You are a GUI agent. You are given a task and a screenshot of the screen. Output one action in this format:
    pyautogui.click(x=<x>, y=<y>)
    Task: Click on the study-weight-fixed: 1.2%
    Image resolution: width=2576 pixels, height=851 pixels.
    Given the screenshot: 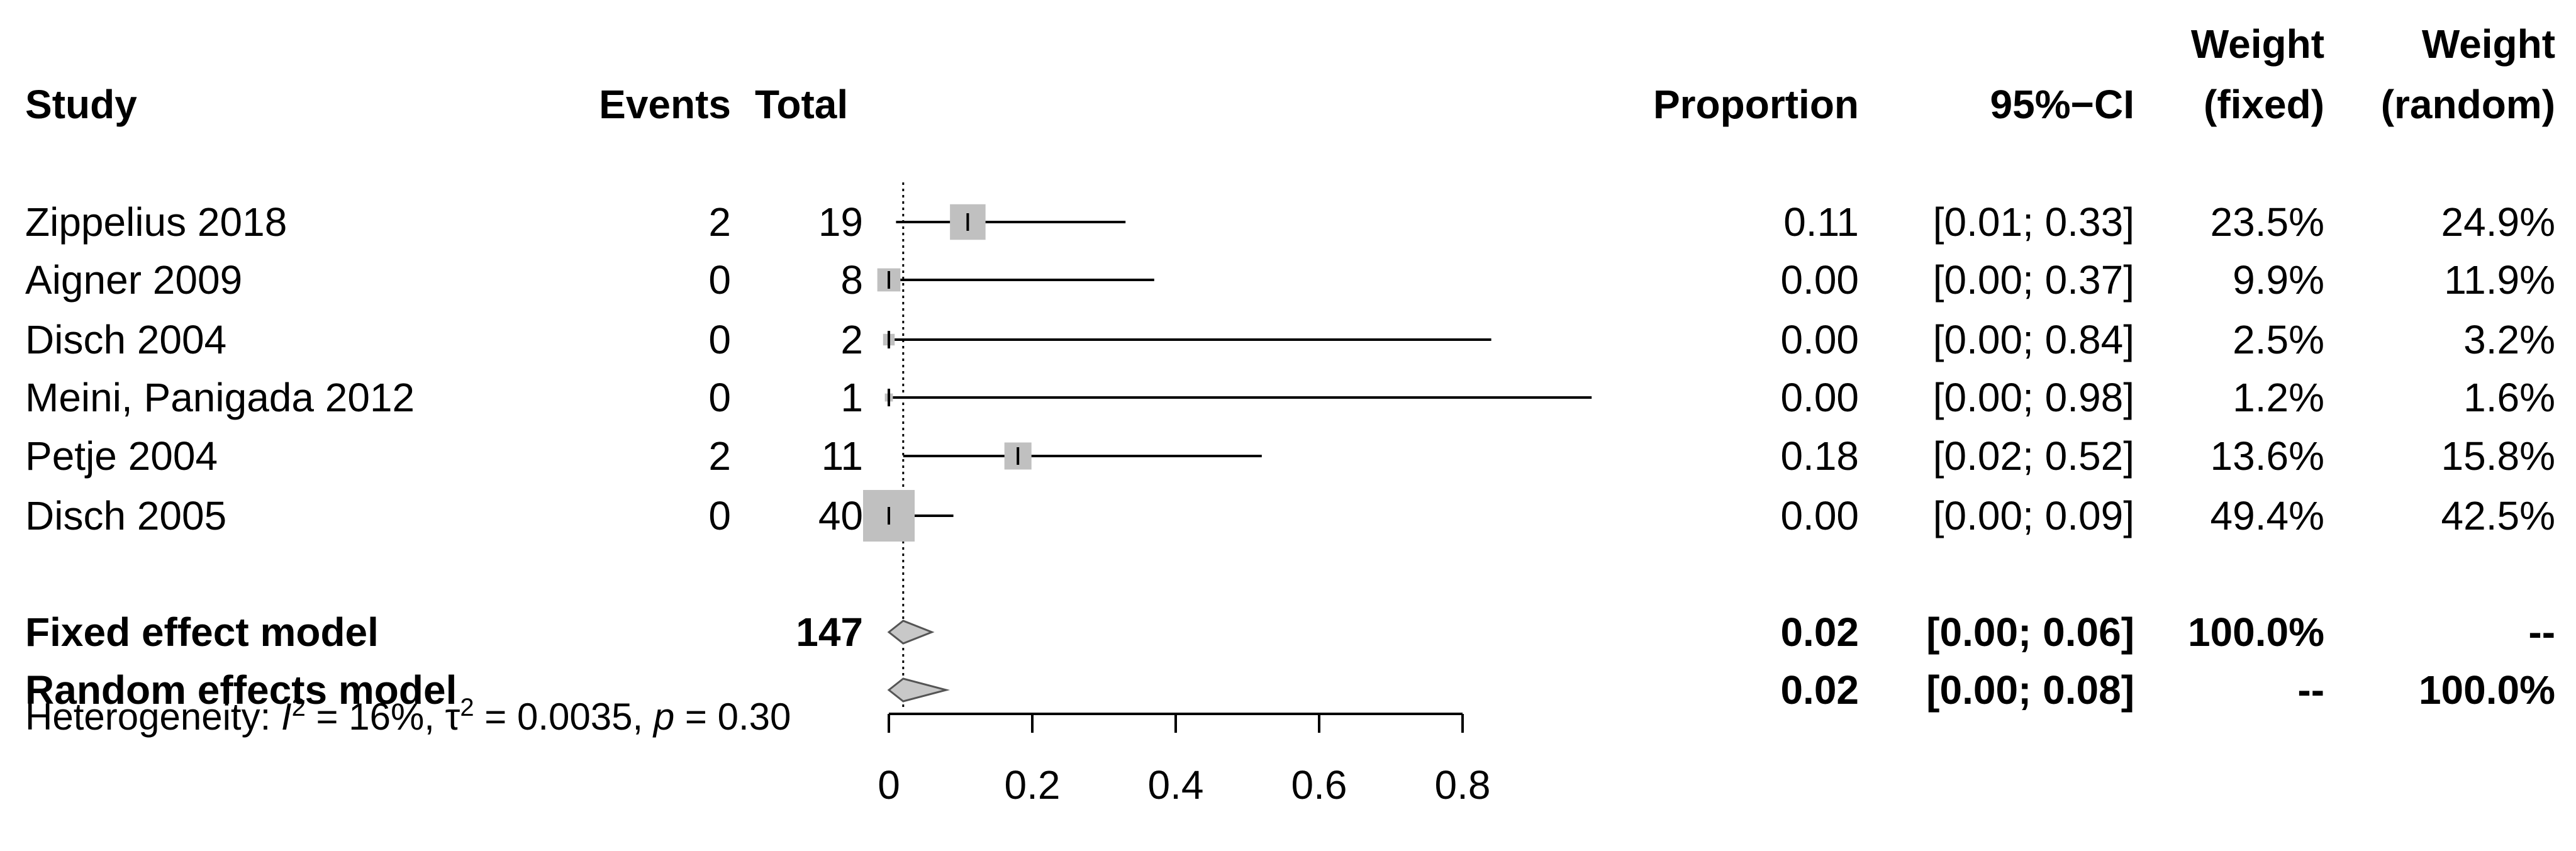 What is the action you would take?
    pyautogui.click(x=2278, y=398)
    